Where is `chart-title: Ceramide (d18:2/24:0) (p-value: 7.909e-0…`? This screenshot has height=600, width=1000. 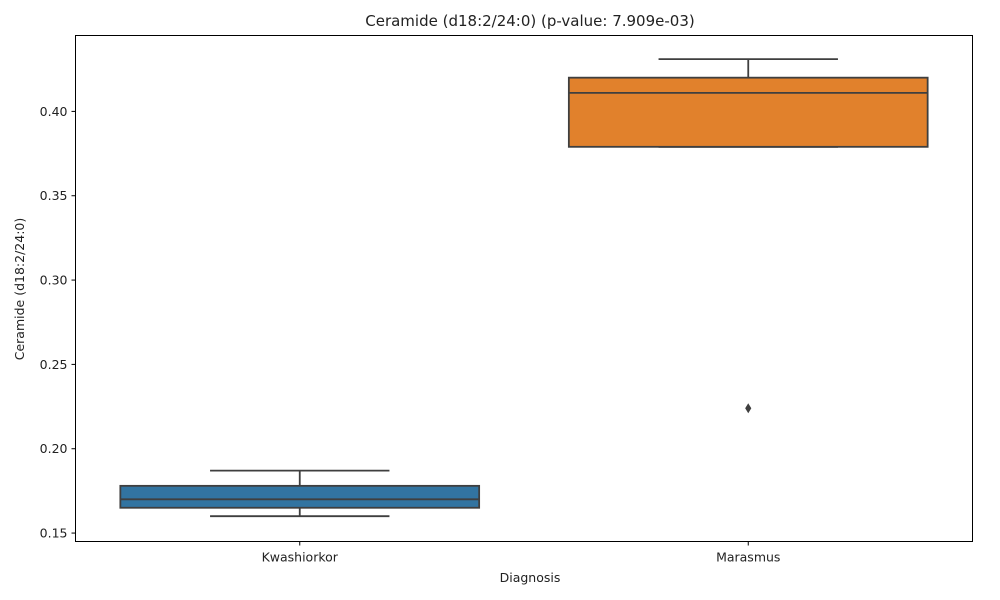
chart-title: Ceramide (d18:2/24:0) (p-value: 7.909e-0… is located at coordinates (529, 21).